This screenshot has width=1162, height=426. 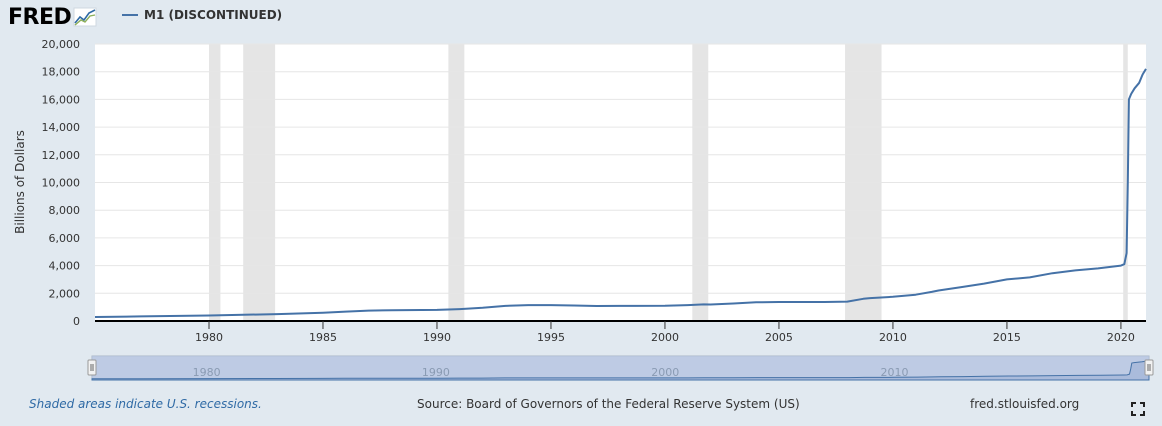 I want to click on y-tick-label: 8,000, so click(x=65, y=210).